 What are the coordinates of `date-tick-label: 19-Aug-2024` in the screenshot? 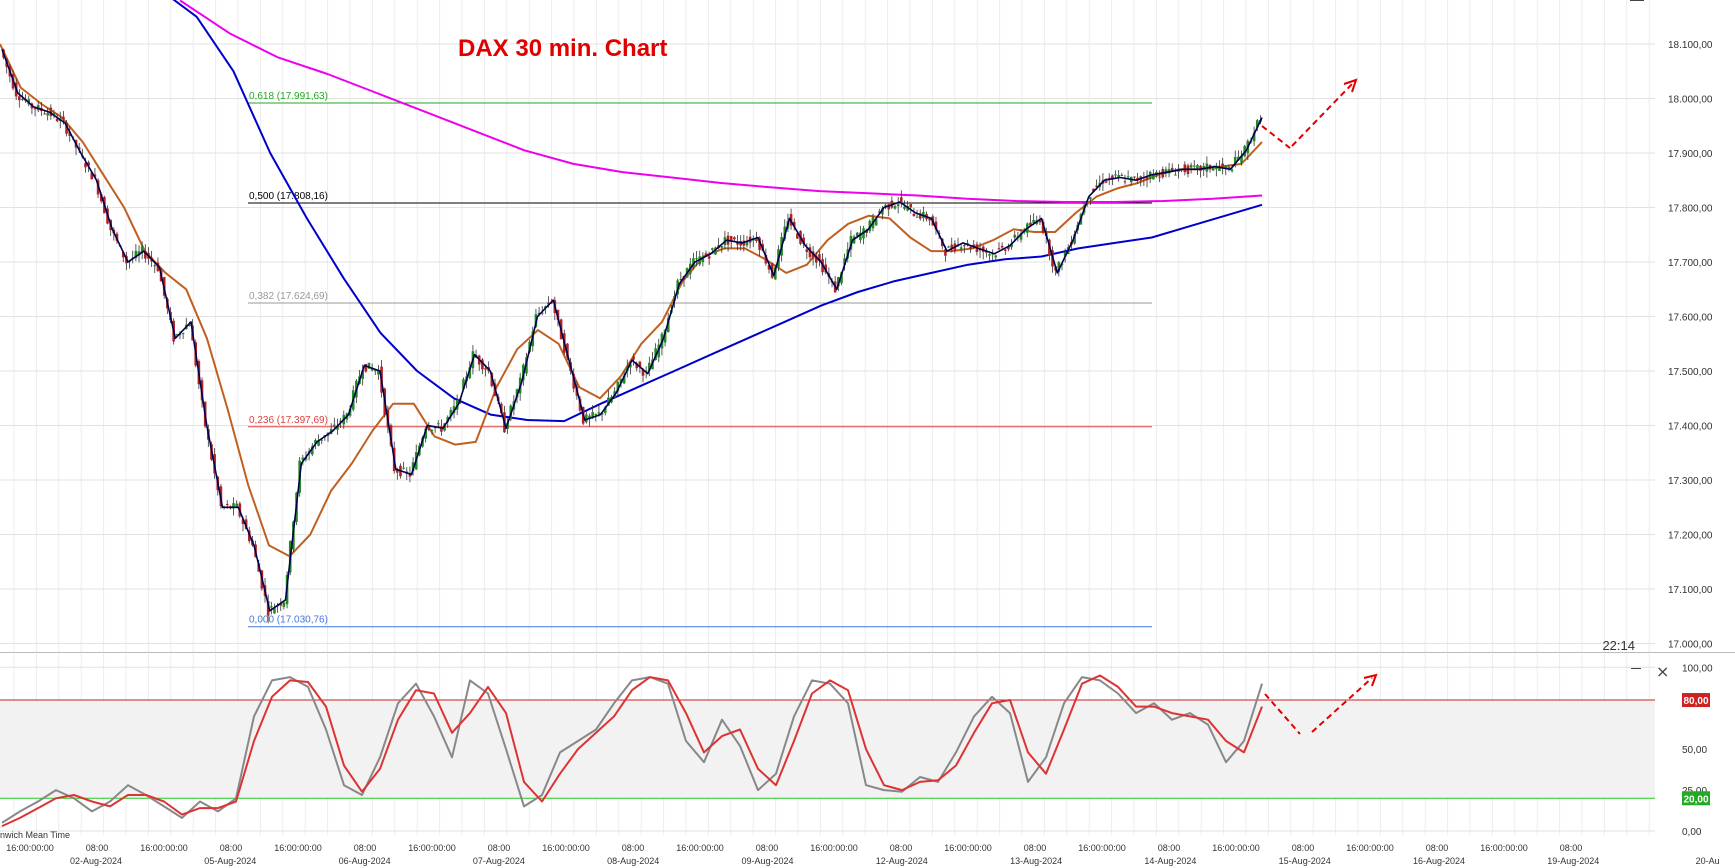 It's located at (1573, 861).